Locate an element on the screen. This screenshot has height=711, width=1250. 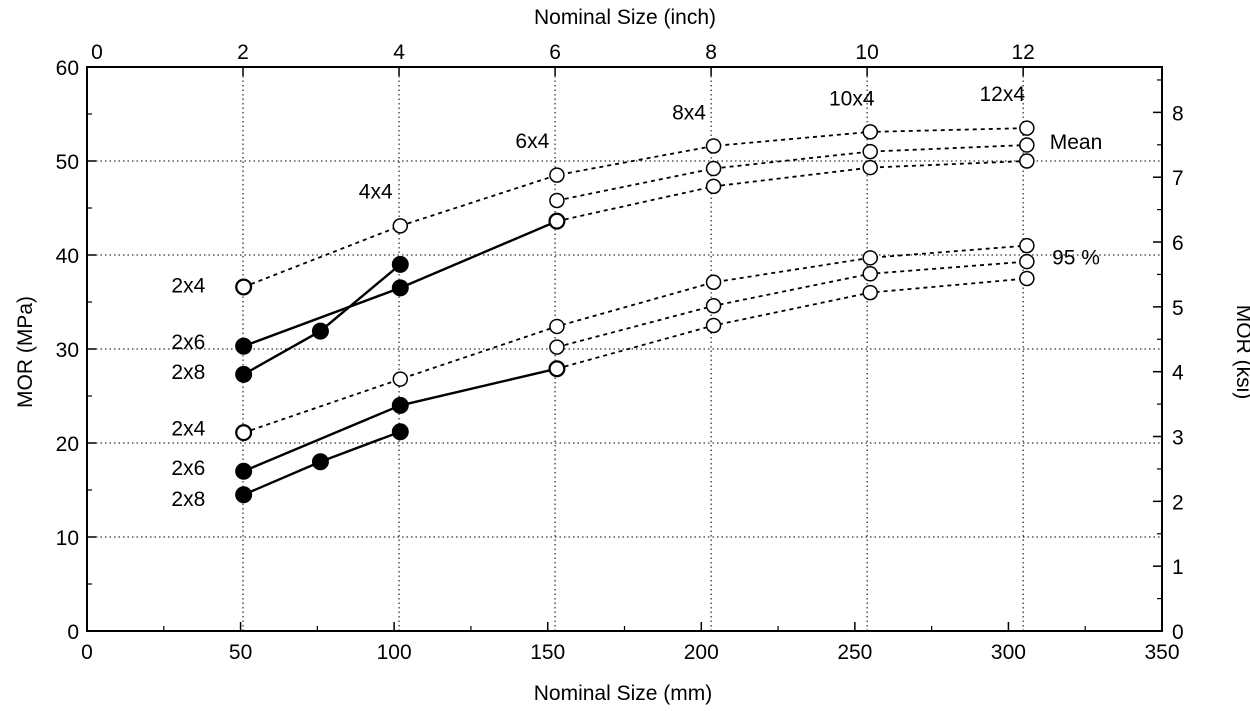
right-axis-title: MOR (ksi) is located at coordinates (1241, 352).